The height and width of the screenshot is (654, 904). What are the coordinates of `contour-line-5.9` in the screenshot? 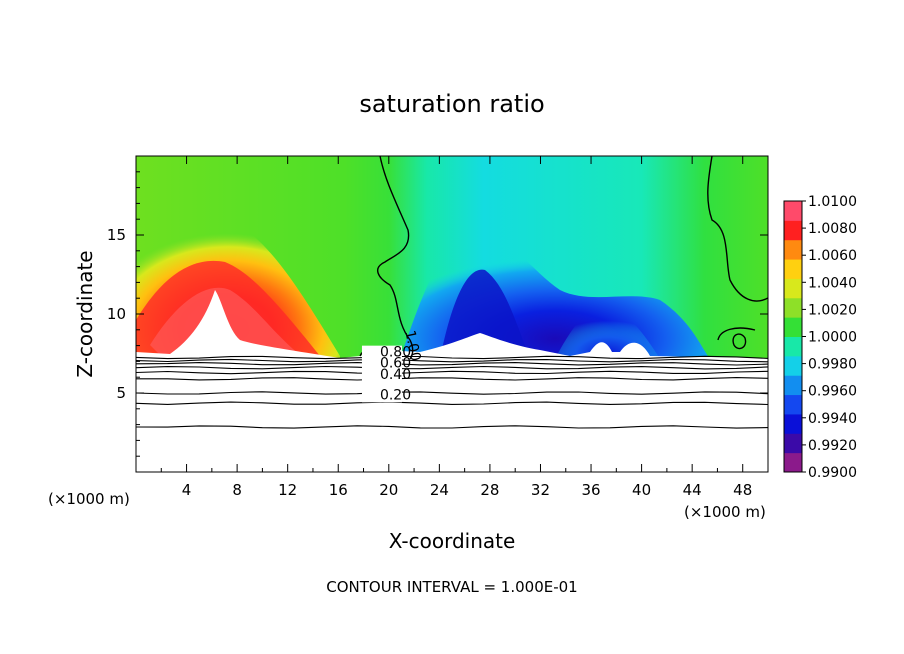 It's located at (452, 379).